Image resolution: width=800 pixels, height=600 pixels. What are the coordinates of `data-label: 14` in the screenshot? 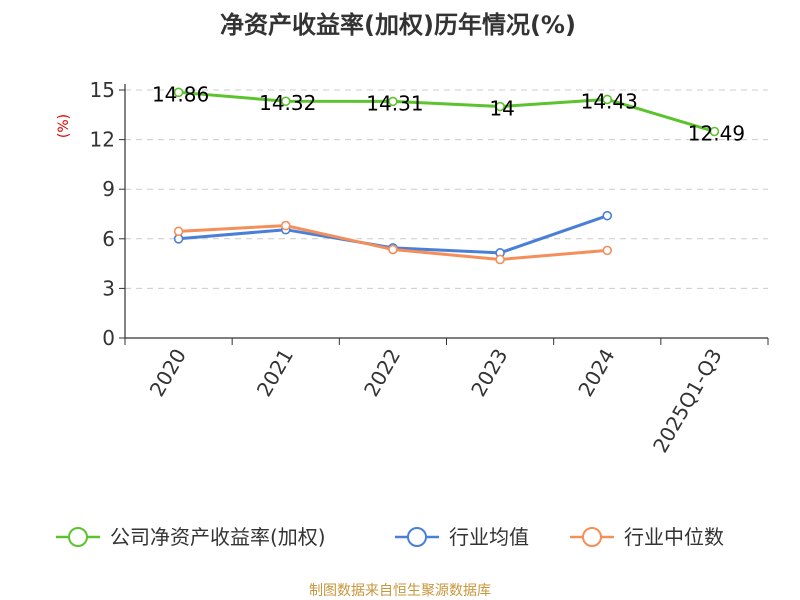 It's located at (501, 109).